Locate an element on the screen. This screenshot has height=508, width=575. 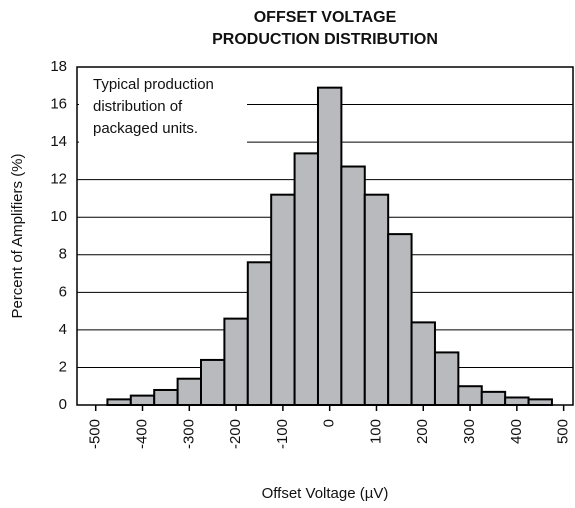
y-tick-label: 14 is located at coordinates (58, 141).